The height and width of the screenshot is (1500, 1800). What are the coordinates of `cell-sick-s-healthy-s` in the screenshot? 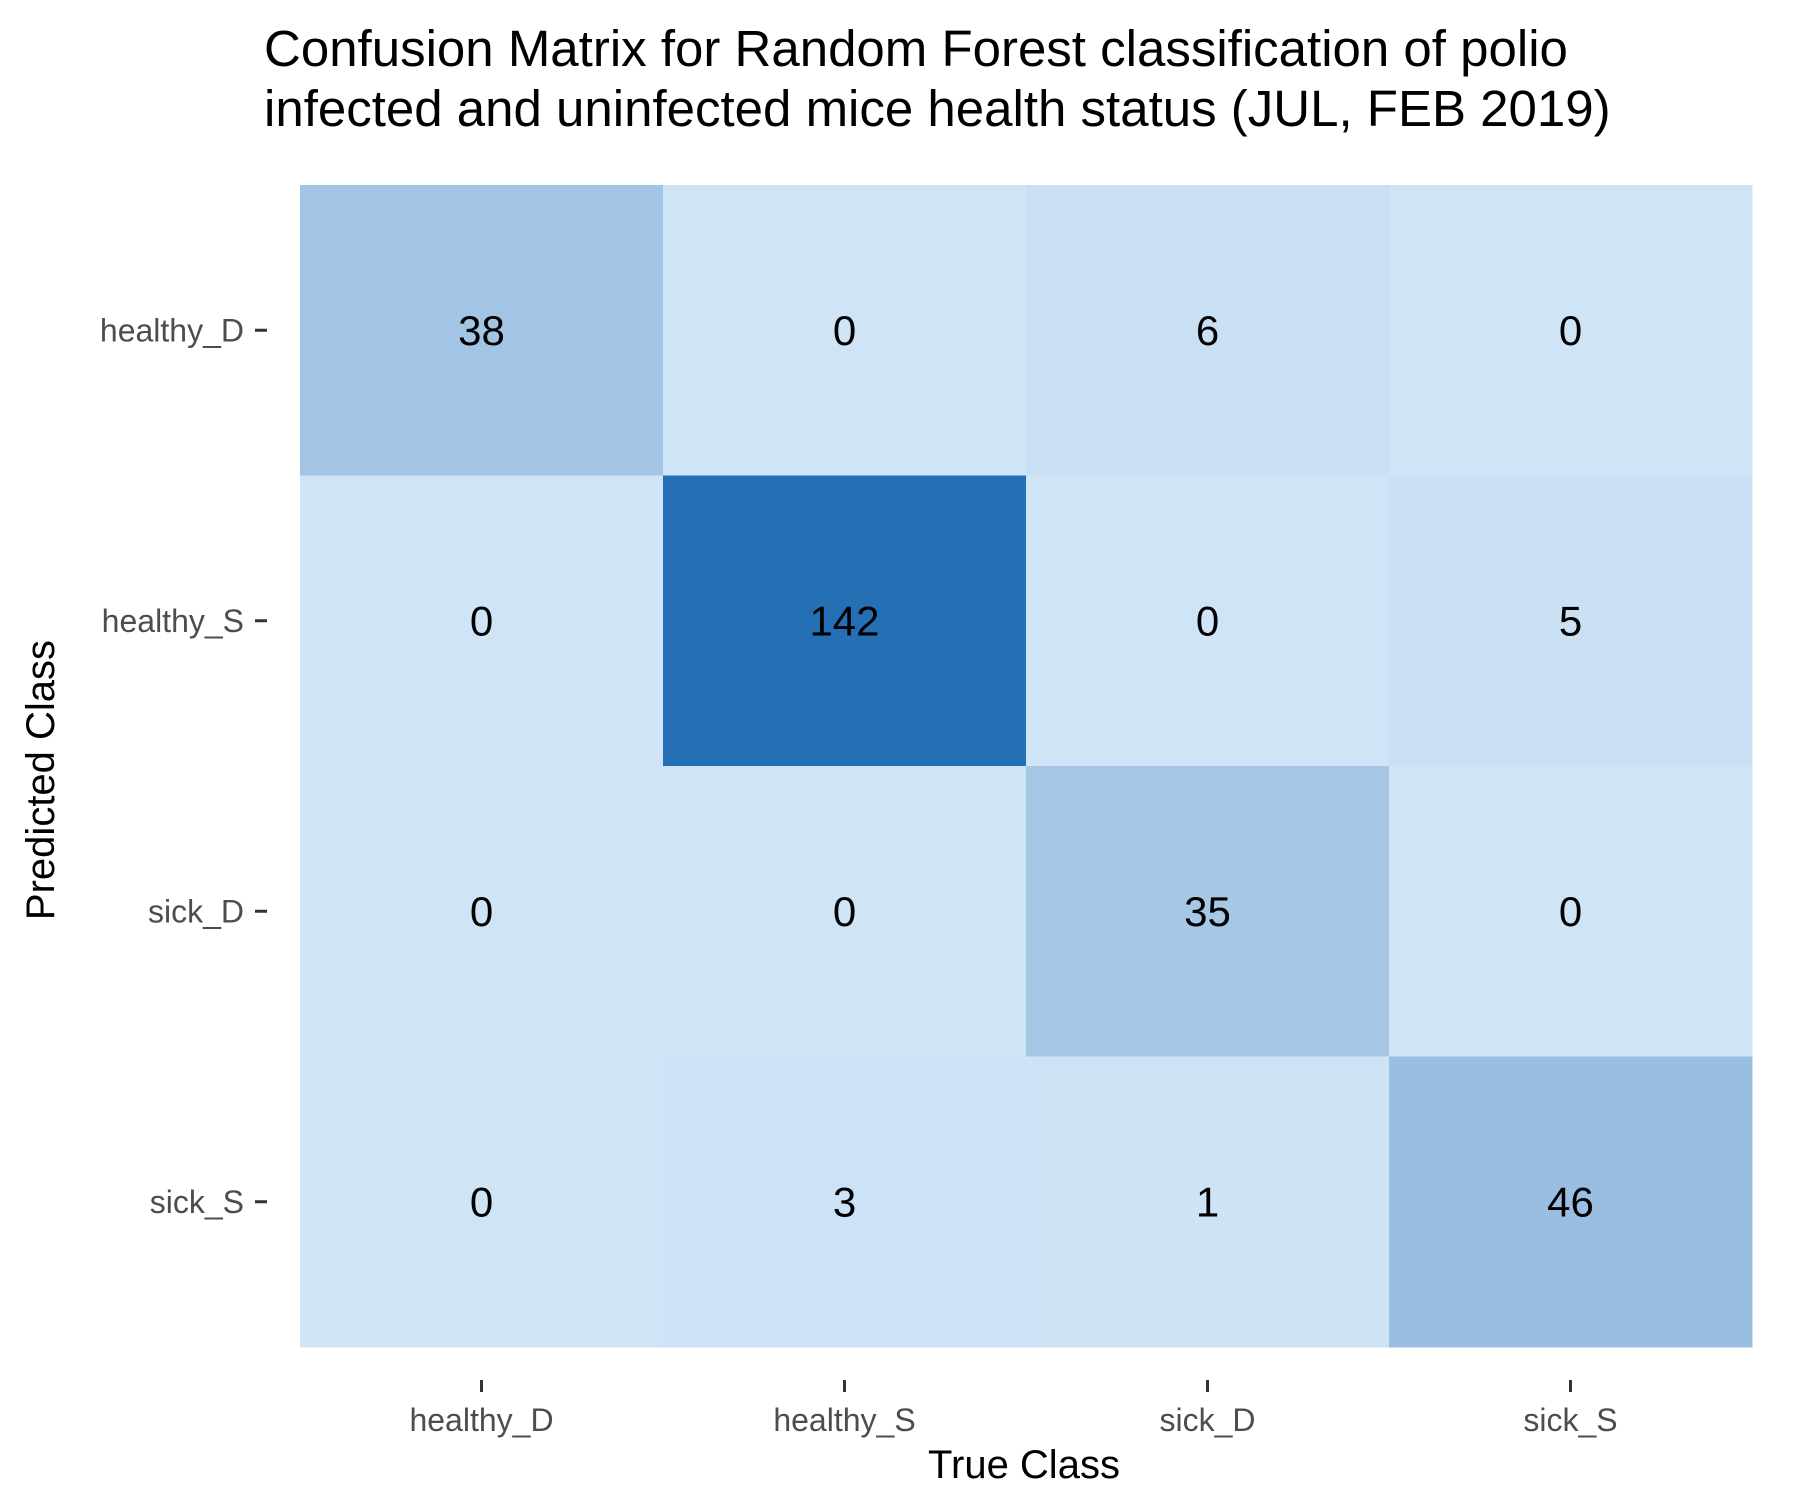 It's located at (845, 1202).